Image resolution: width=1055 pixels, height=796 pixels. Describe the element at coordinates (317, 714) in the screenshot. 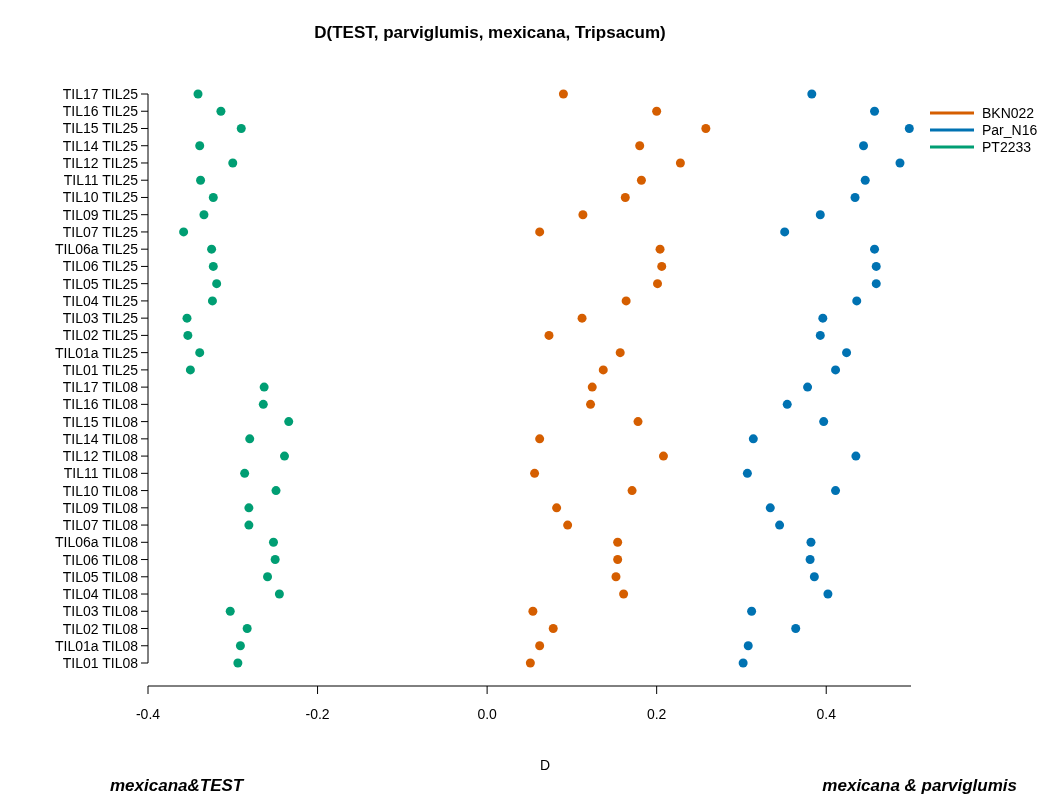

I see `x-tick-label: -0.2` at that location.